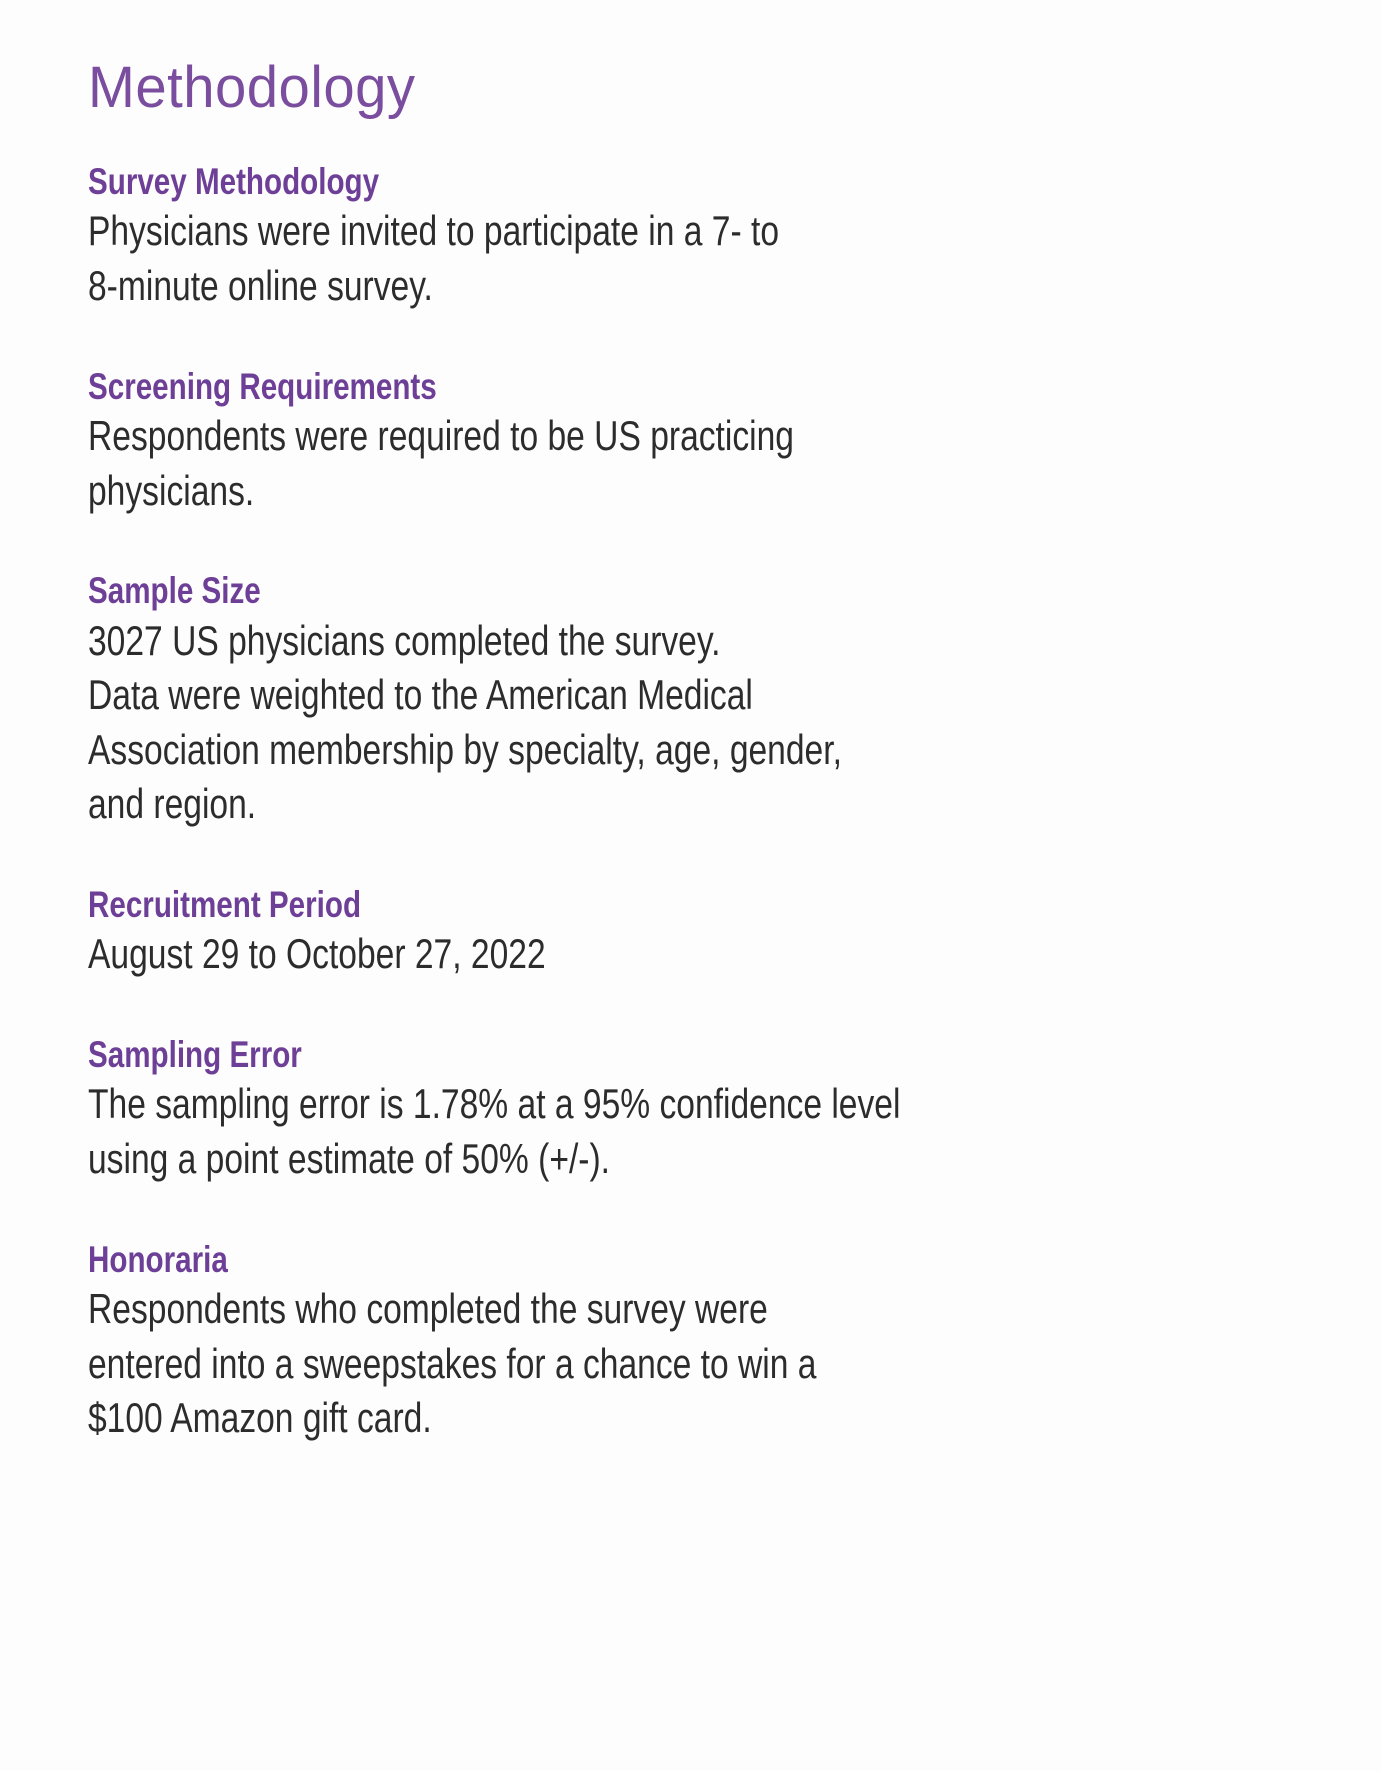 This screenshot has height=1771, width=1381. Describe the element at coordinates (262, 386) in the screenshot. I see `section-heading-screening-requirements: Screening Requirements` at that location.